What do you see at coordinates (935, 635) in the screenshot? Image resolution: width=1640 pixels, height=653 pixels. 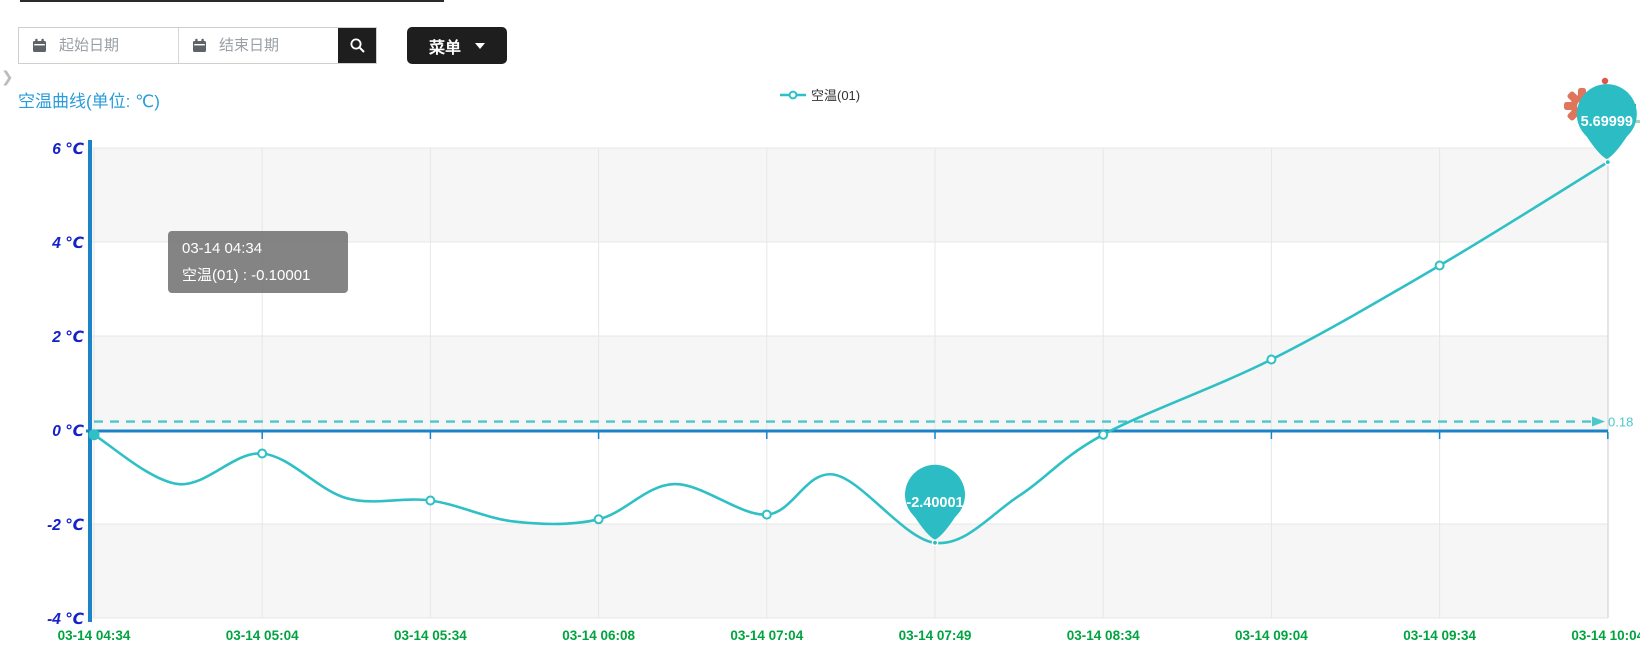 I see `x-axis-label: 03-14 07:49` at bounding box center [935, 635].